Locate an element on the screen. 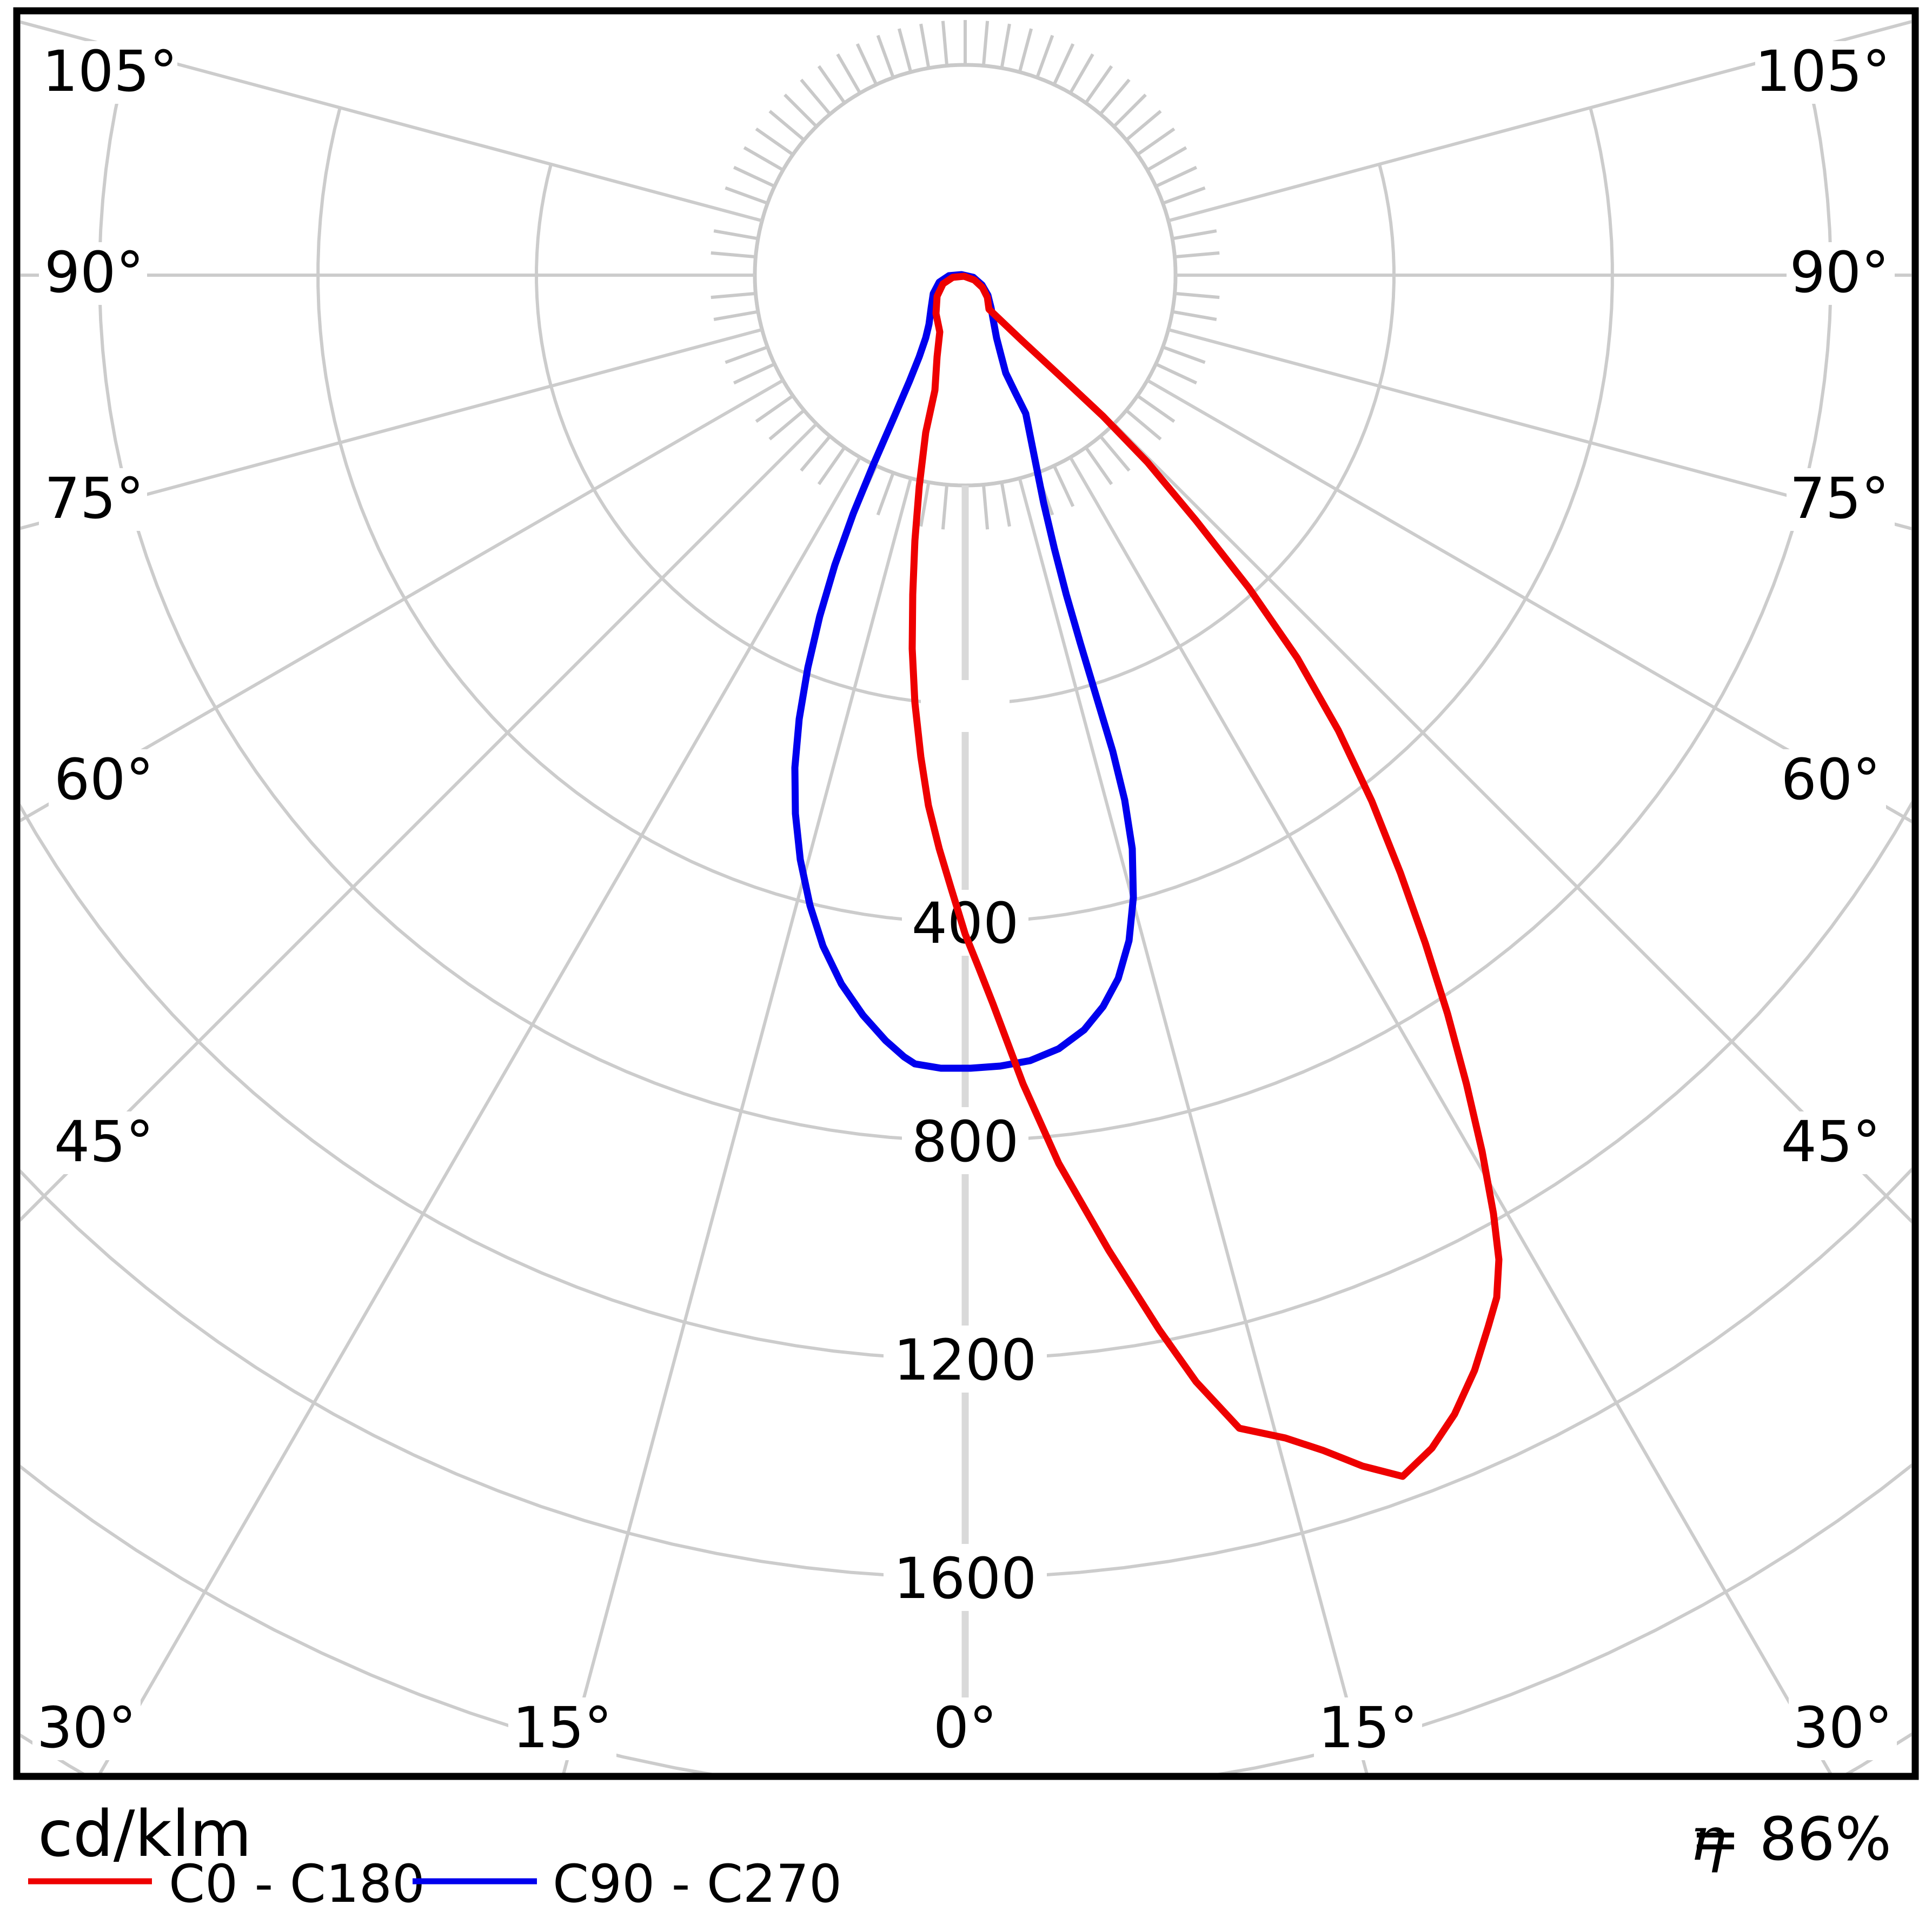  ring-value-label: 1600 is located at coordinates (965, 1579).